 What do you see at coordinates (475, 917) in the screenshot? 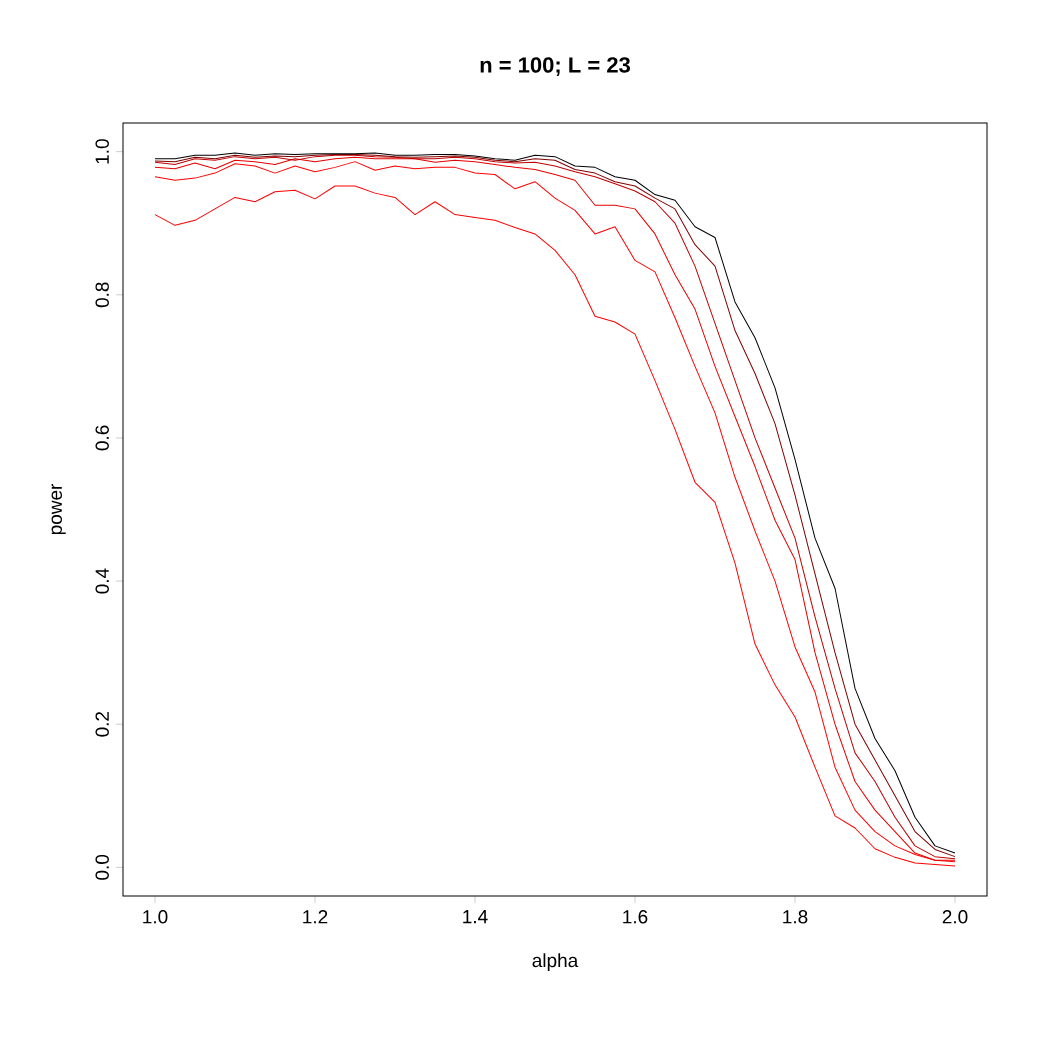
I see `x-tick-label: 1.4` at bounding box center [475, 917].